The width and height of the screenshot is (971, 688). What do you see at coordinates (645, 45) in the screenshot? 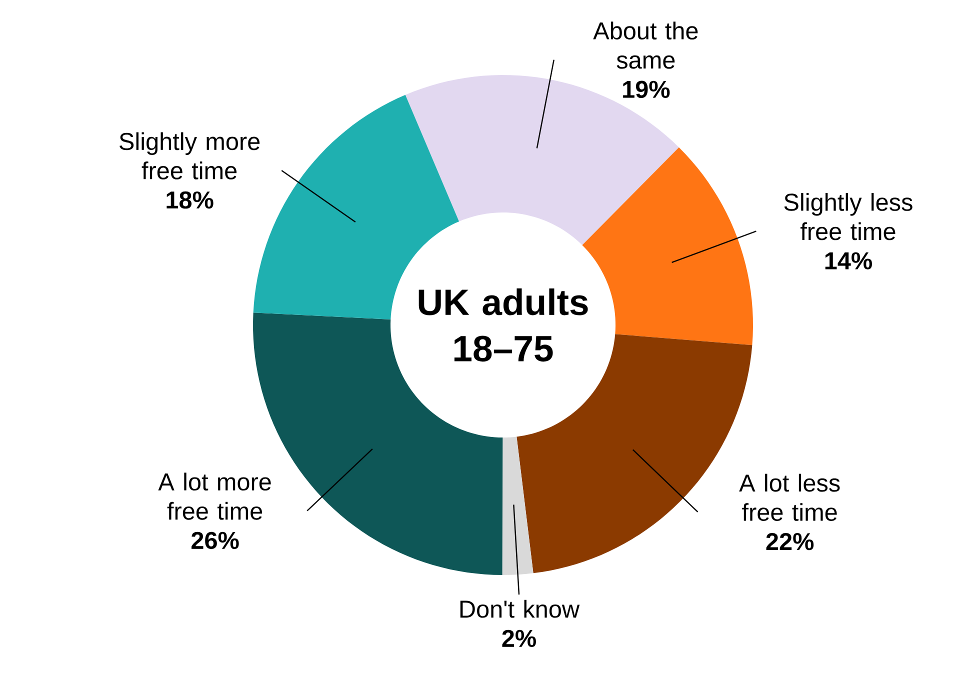
I see `slice-label: About the same` at bounding box center [645, 45].